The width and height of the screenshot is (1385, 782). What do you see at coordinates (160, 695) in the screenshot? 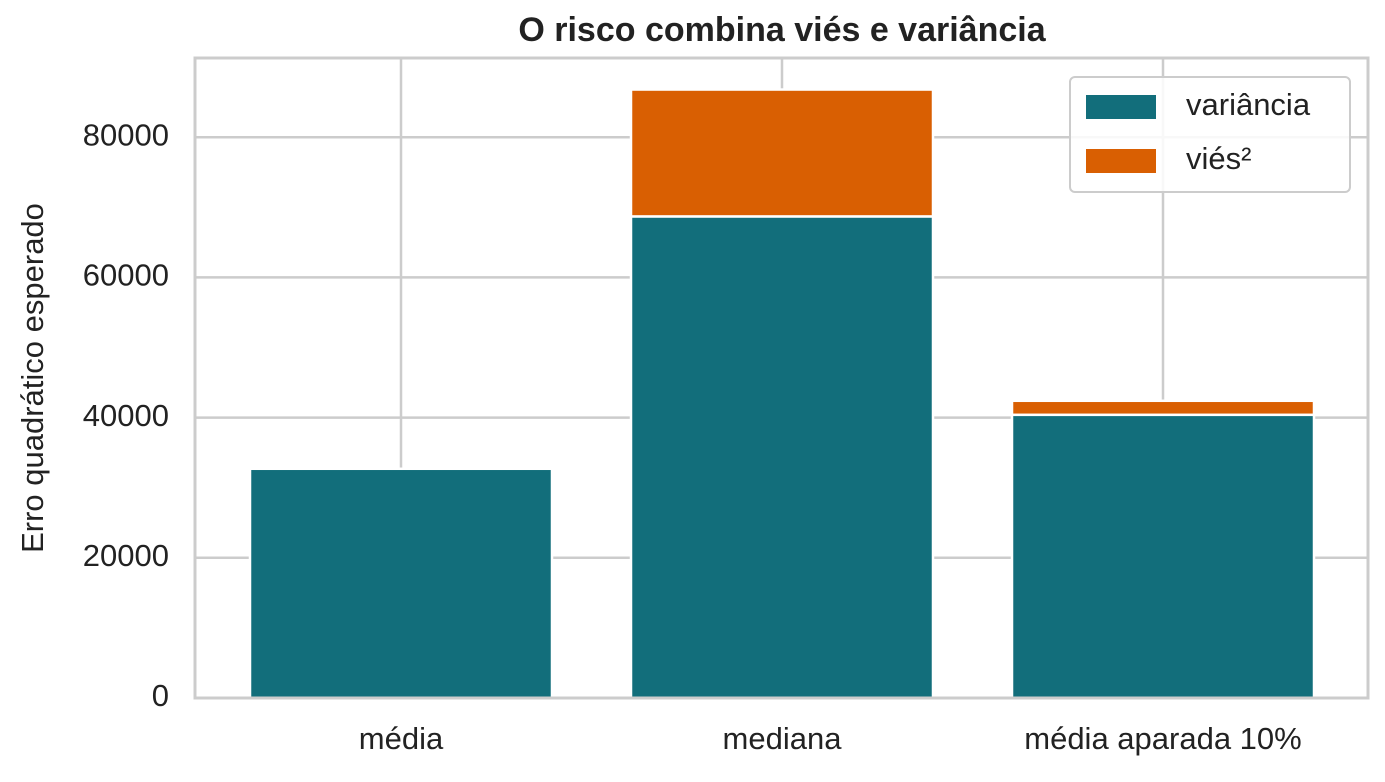
I see `y-tick-label: 0` at bounding box center [160, 695].